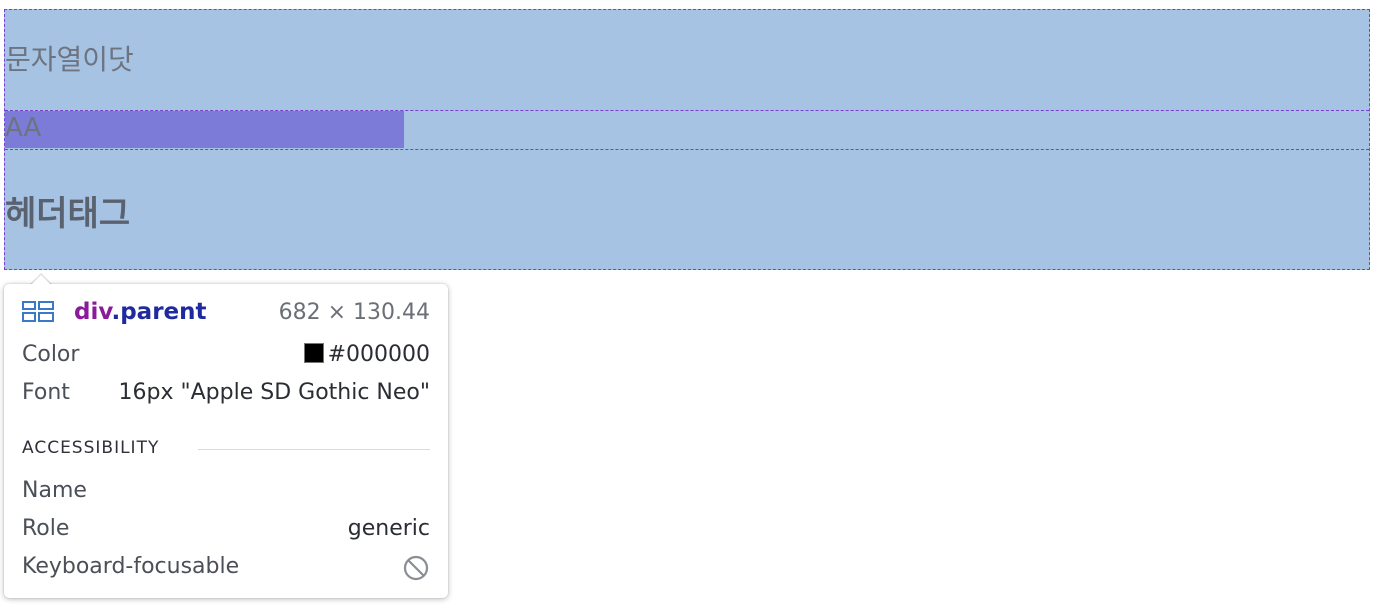 Image resolution: width=1376 pixels, height=604 pixels. What do you see at coordinates (46, 528) in the screenshot?
I see `role-label: Role` at bounding box center [46, 528].